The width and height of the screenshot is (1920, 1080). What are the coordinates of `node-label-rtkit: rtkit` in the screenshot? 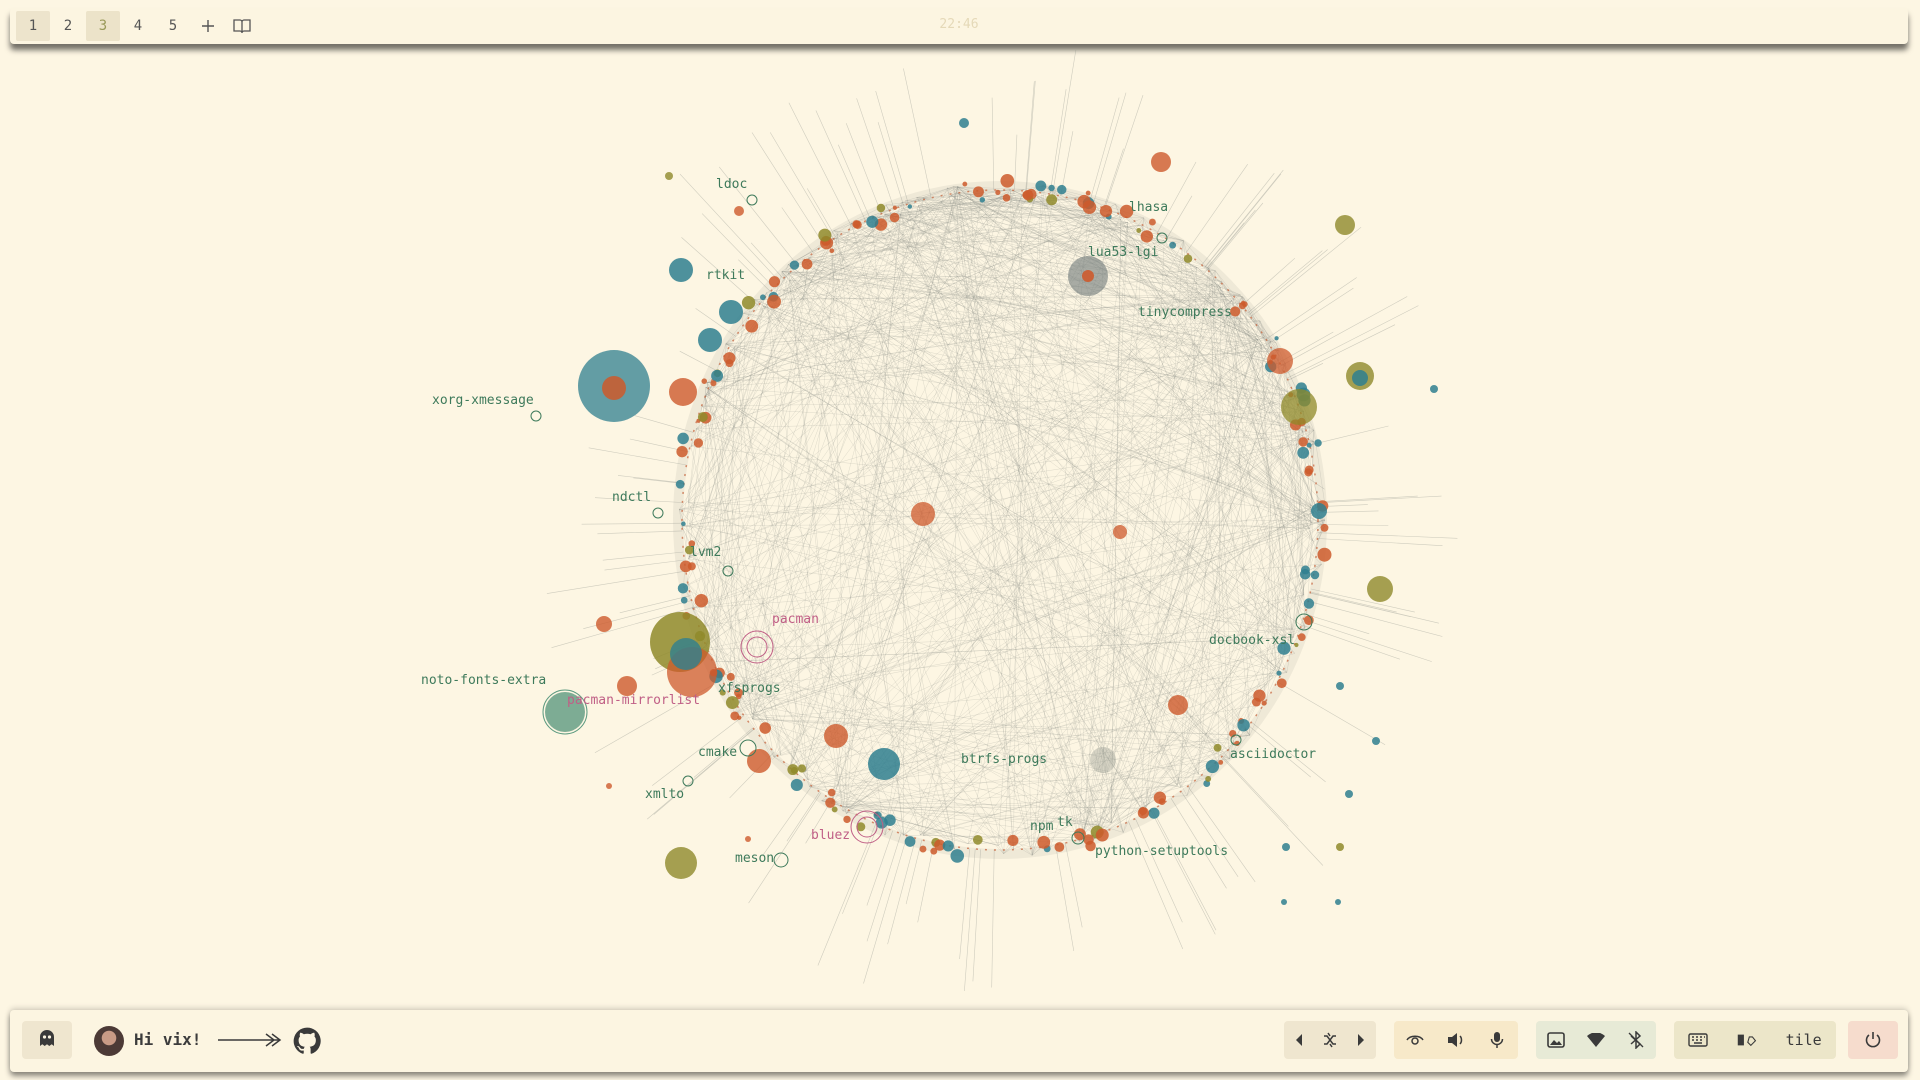 It's located at (725, 275).